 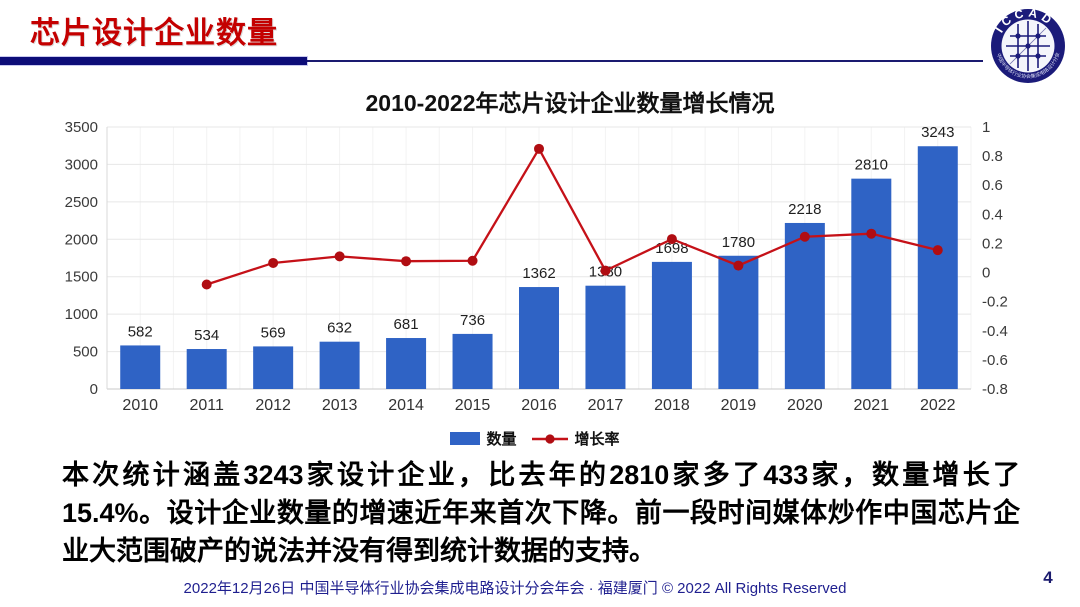 I want to click on page-title: 芯片设计企业数量, so click(x=154, y=33).